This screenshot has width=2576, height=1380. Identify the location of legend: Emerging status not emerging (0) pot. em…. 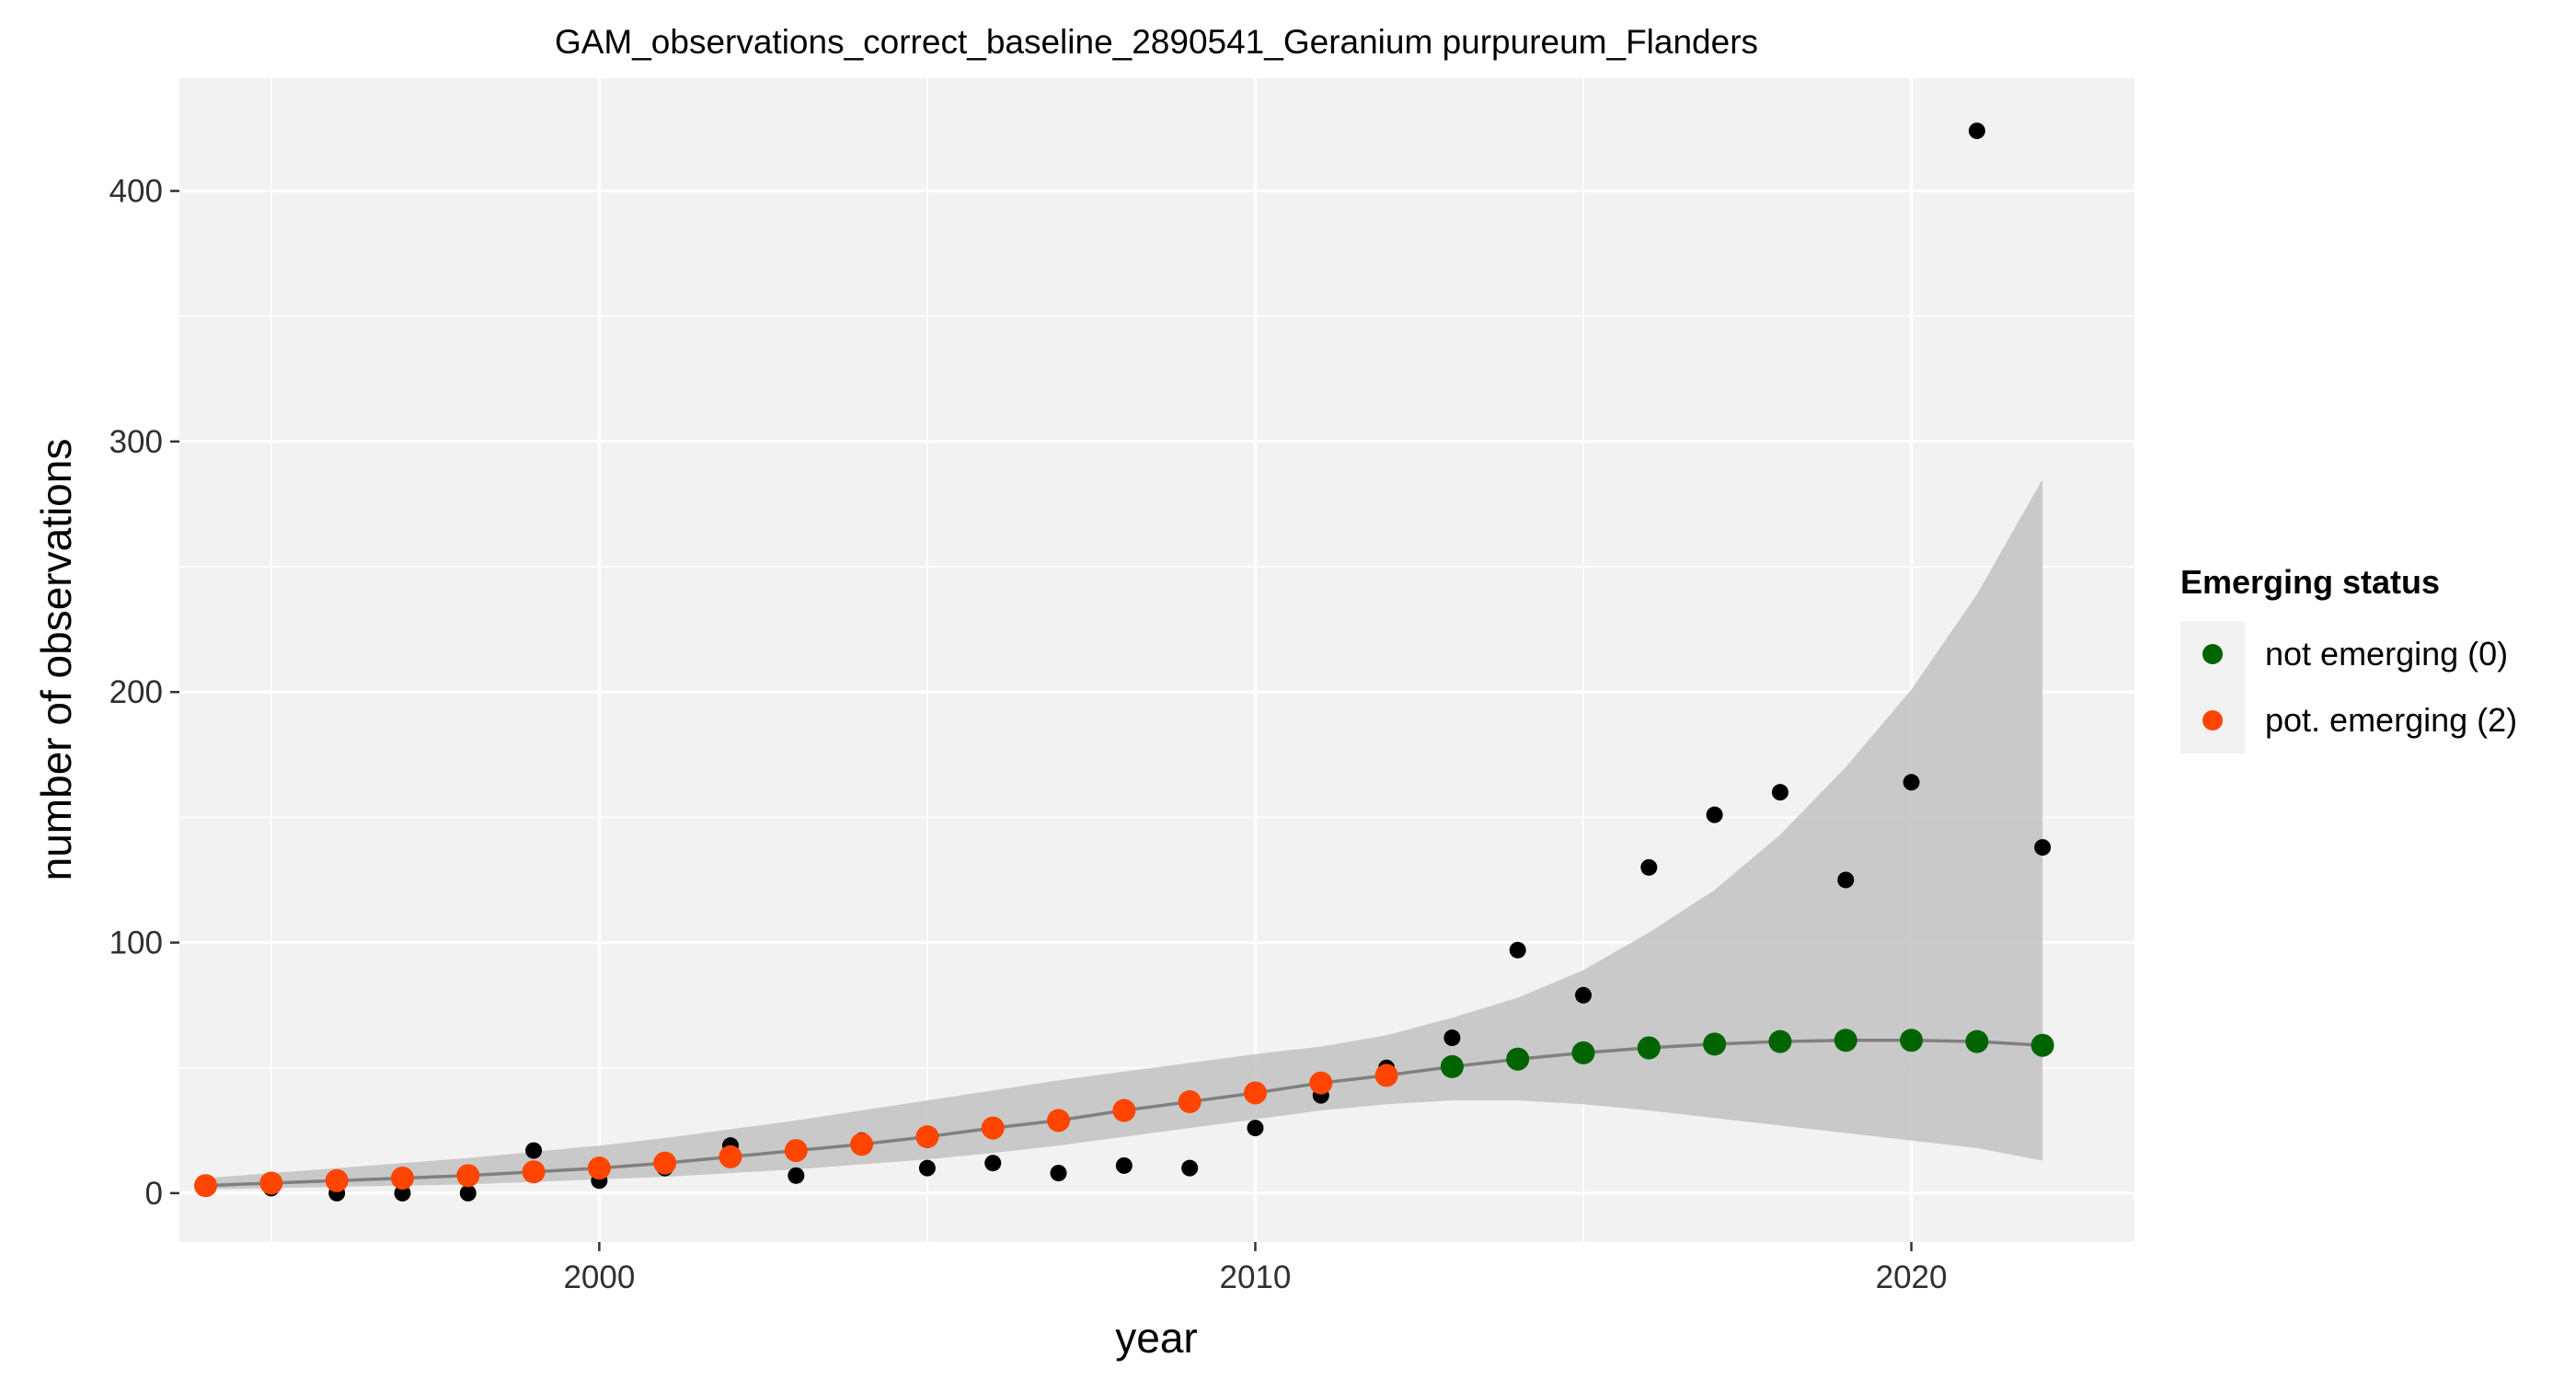
(2348, 658).